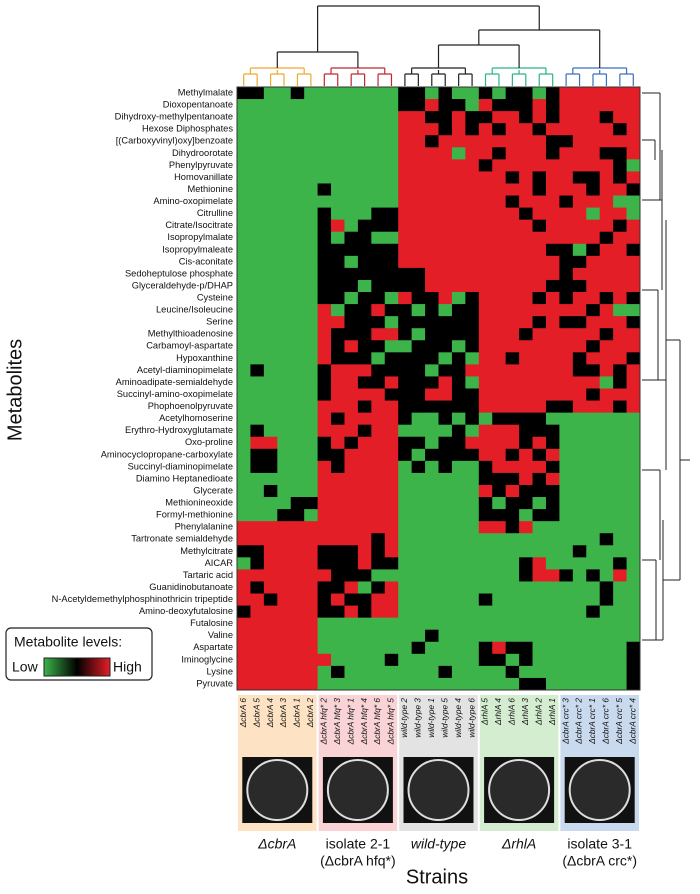  What do you see at coordinates (213, 647) in the screenshot?
I see `row-label: Aspartate` at bounding box center [213, 647].